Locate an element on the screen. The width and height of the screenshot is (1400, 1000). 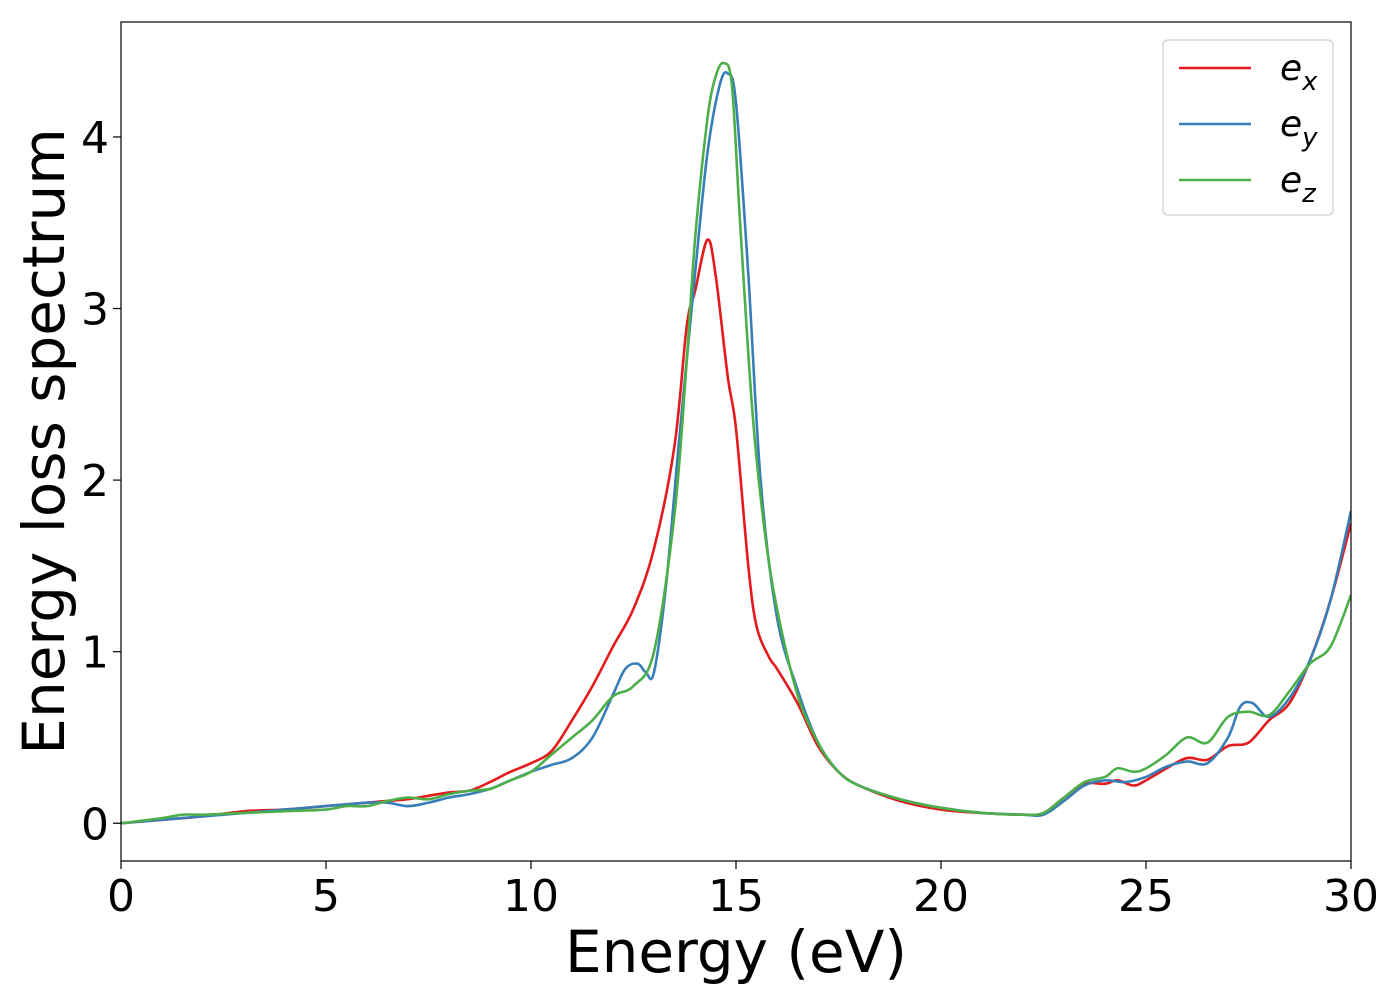
y-axis-label: Energy loss spectrum is located at coordinates (44, 441).